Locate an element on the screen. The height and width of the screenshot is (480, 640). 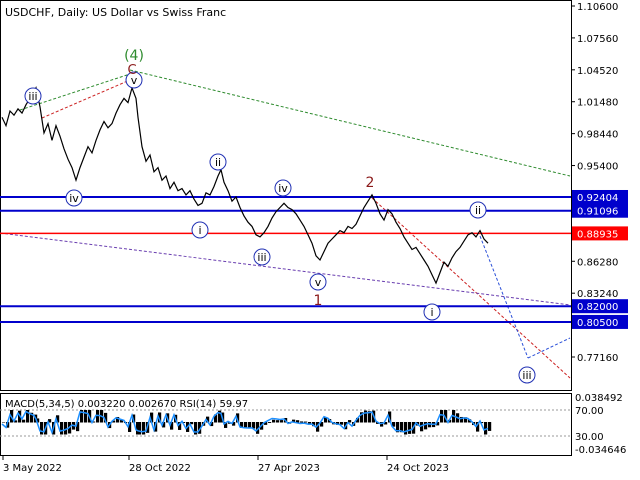
level-price-text: 0.80500 is located at coordinates (597, 323).